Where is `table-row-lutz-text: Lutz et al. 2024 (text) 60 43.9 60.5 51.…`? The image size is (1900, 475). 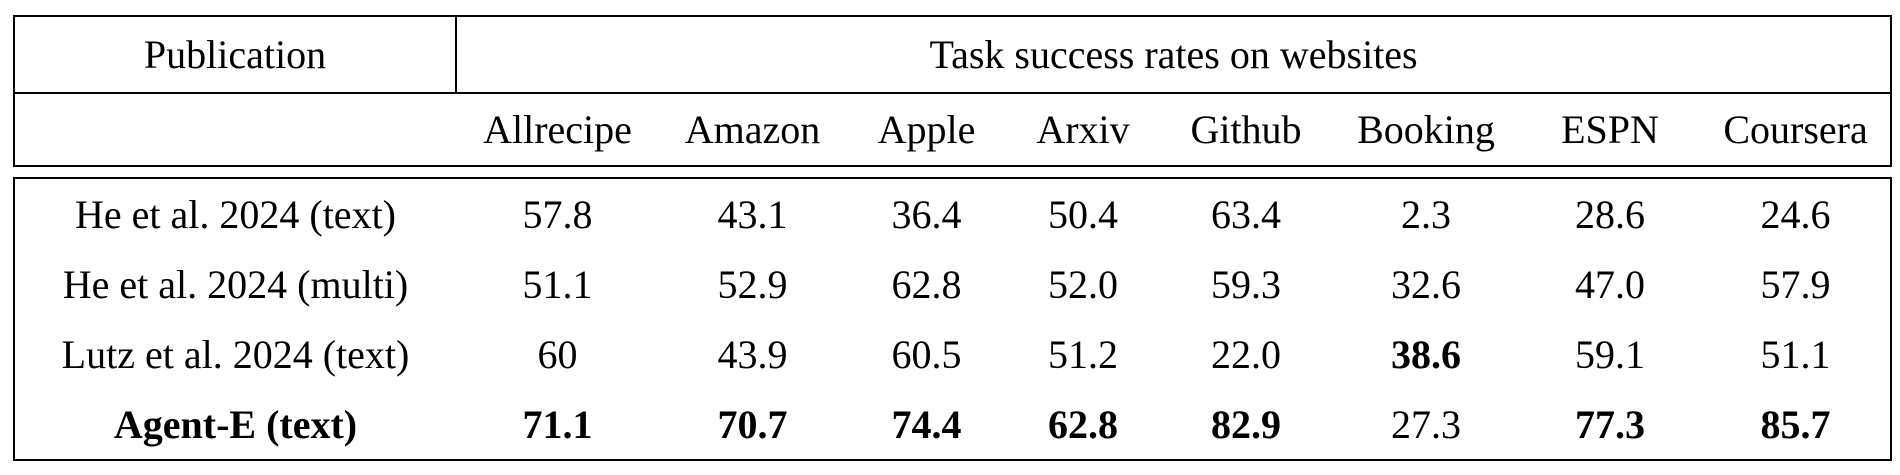
table-row-lutz-text: Lutz et al. 2024 (text) 60 43.9 60.5 51.… is located at coordinates (952, 354).